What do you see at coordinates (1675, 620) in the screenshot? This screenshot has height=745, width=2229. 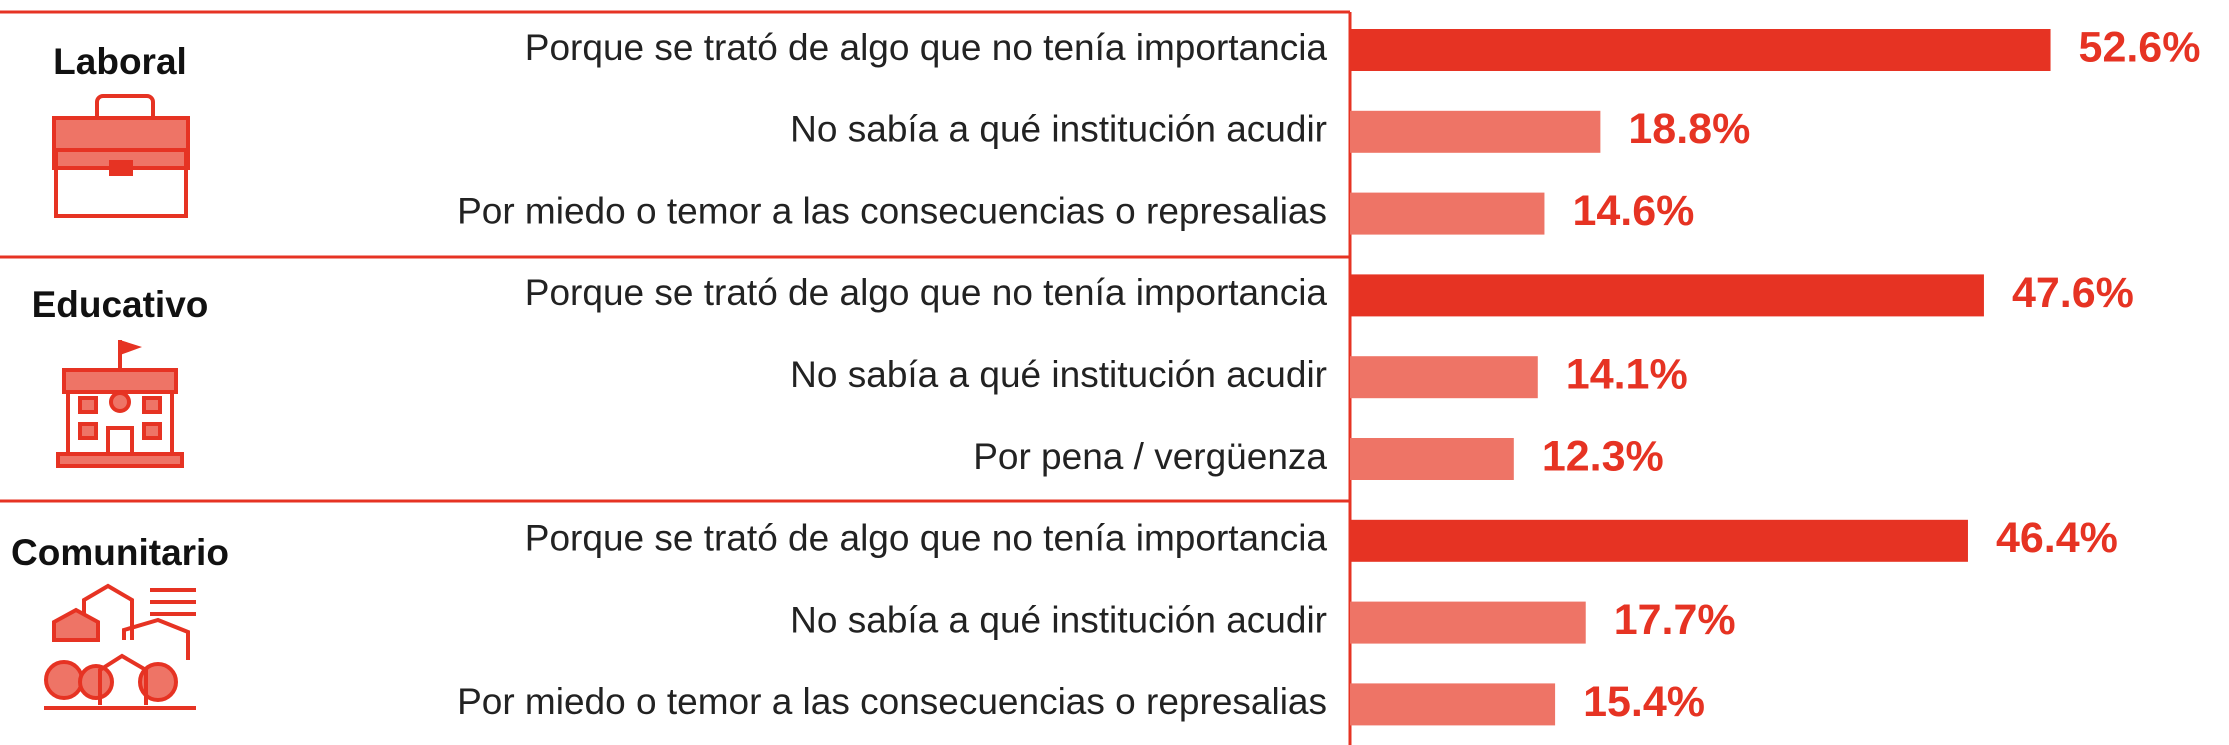 I see `value-label: 17.7%` at bounding box center [1675, 620].